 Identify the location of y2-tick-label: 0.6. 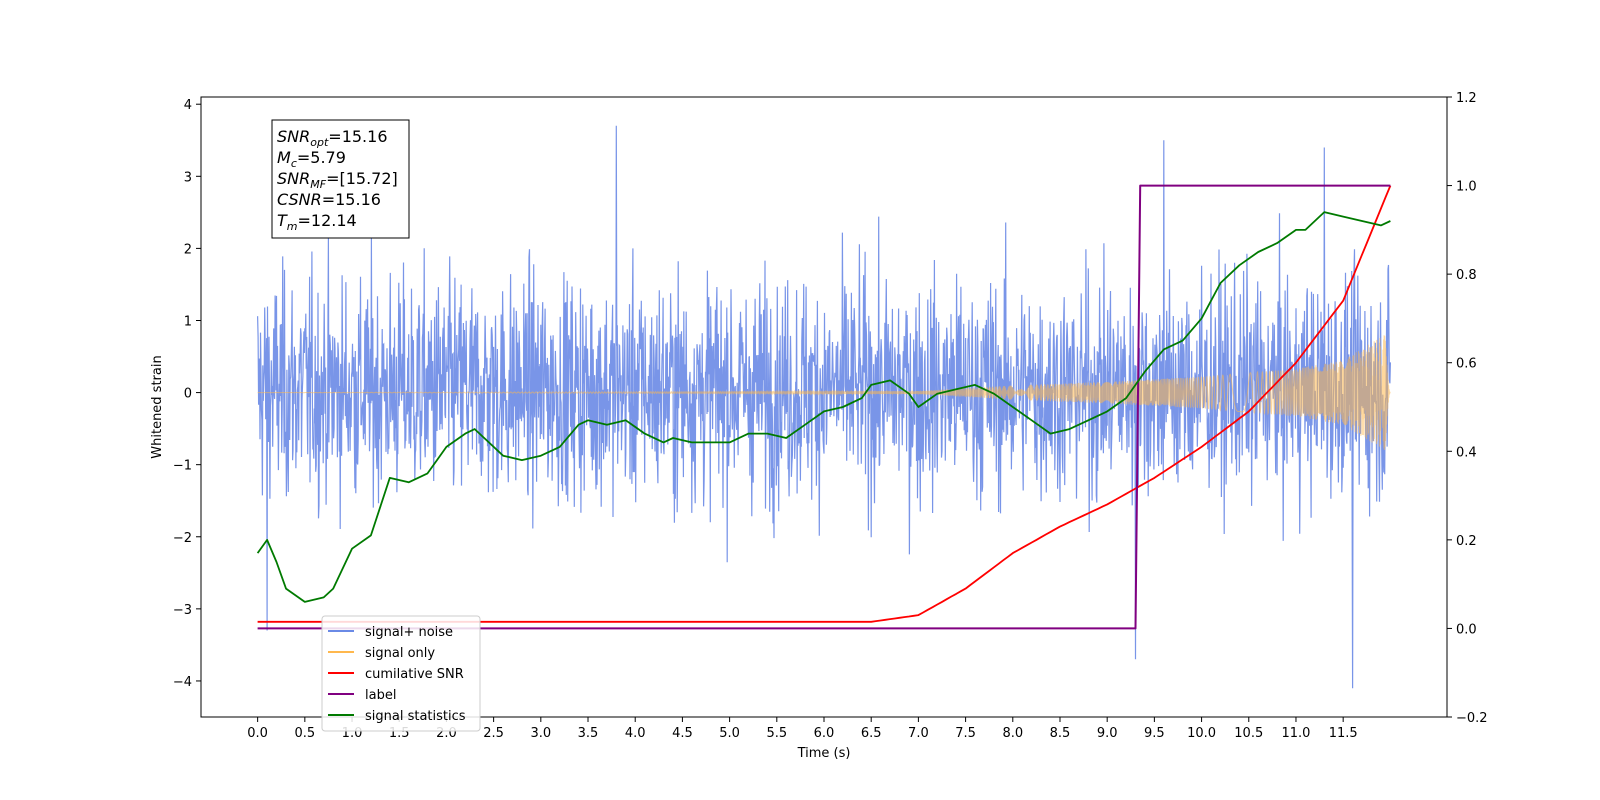
(1466, 364).